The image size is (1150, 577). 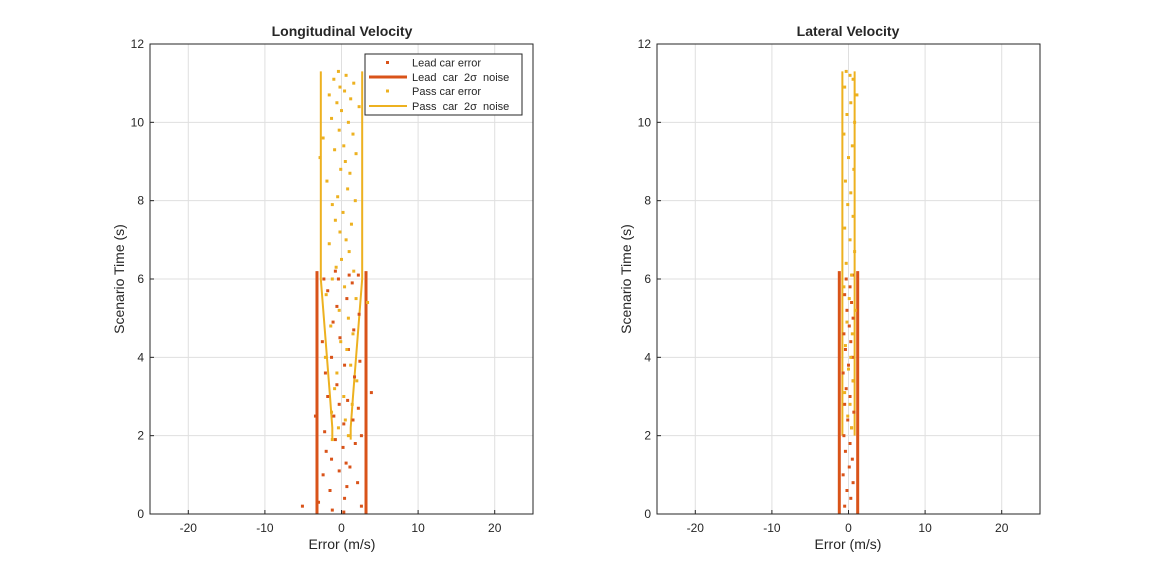 I want to click on chart-title: Longitudinal Velocity, so click(x=342, y=31).